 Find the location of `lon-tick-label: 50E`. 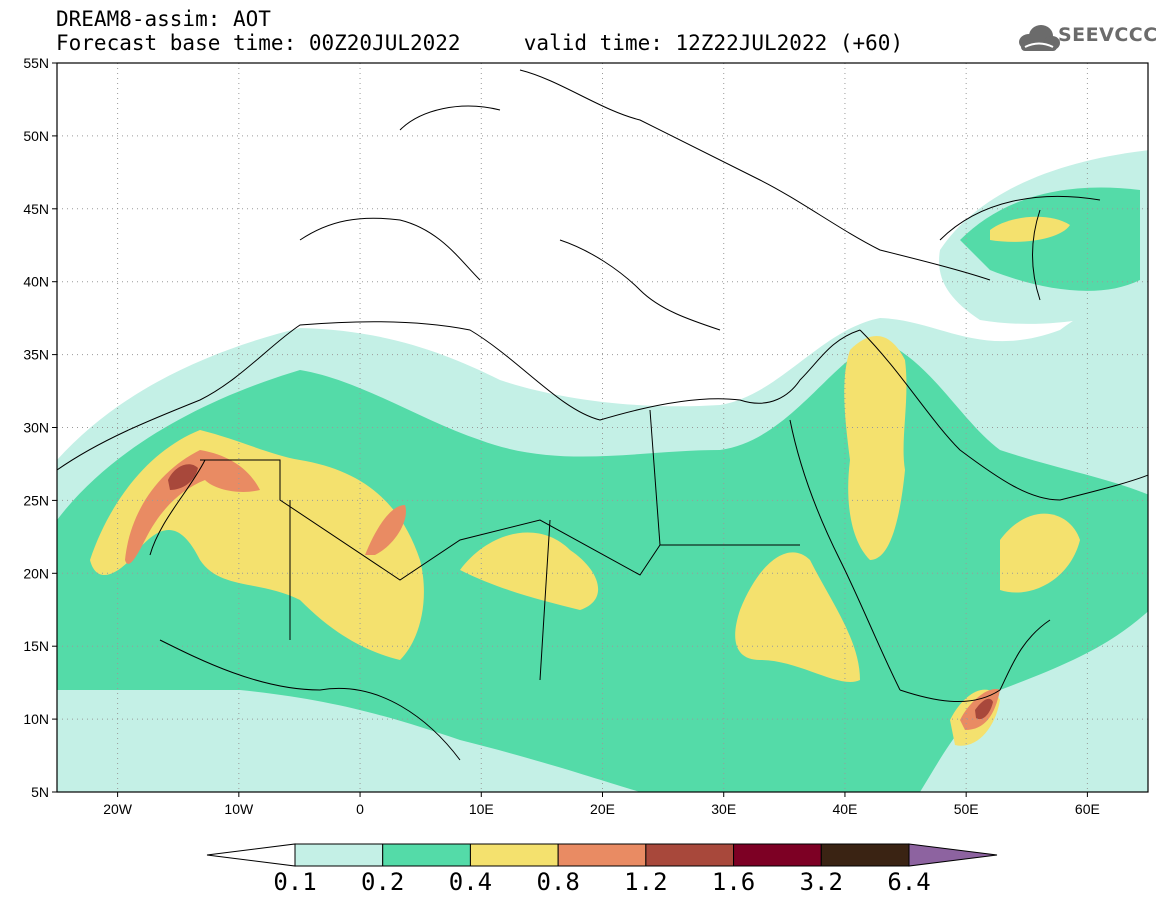

lon-tick-label: 50E is located at coordinates (966, 809).